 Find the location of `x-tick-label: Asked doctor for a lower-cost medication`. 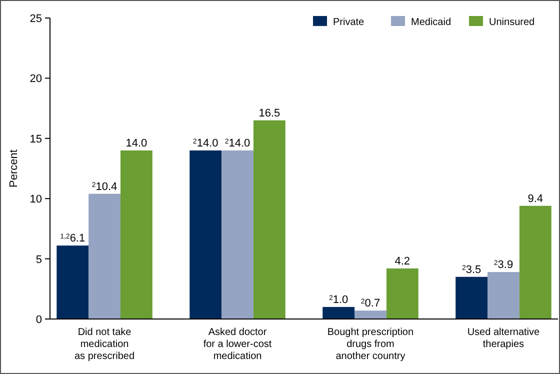

x-tick-label: Asked doctor for a lower-cost medication is located at coordinates (237, 344).